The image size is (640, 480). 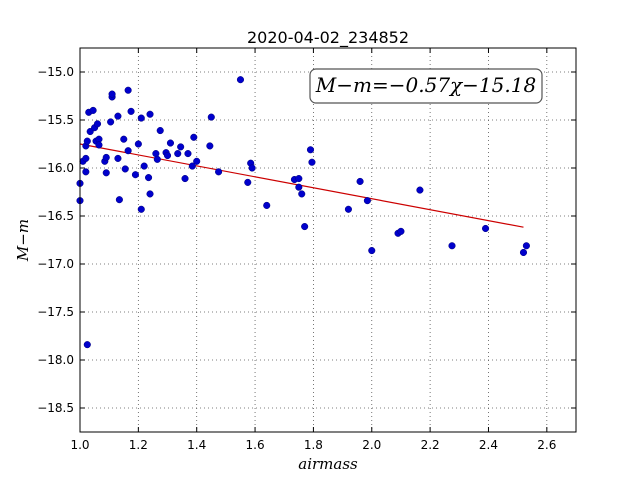 I want to click on chart-title: 2020-04-02_234852, so click(x=328, y=38).